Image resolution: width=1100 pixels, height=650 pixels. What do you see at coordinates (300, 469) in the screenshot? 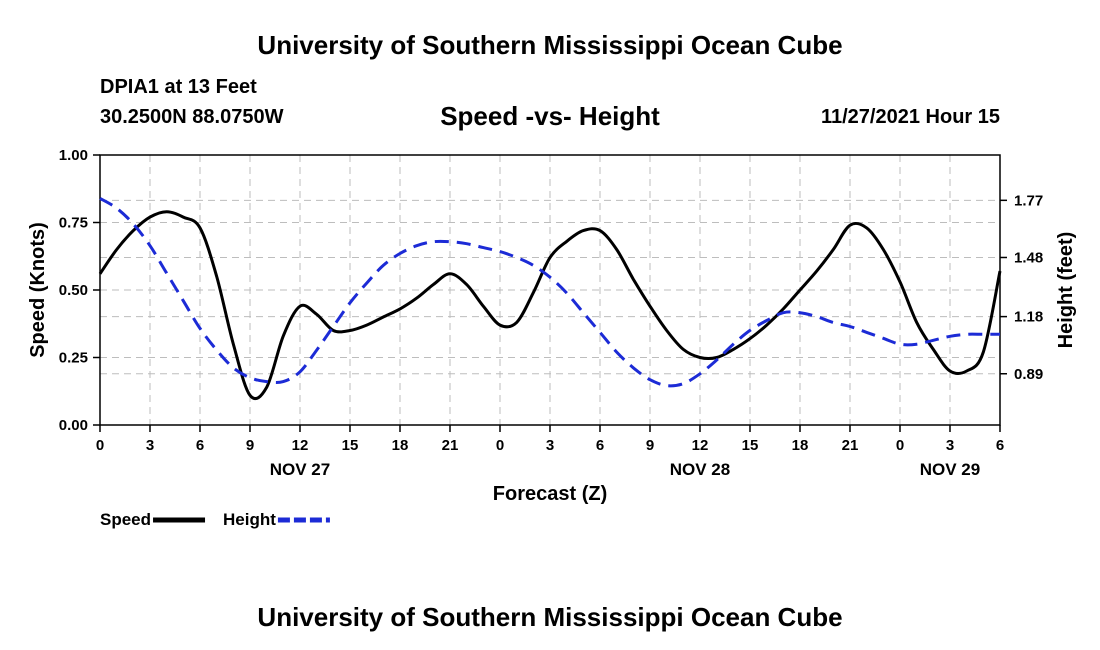
I see `date-label: NOV 27` at bounding box center [300, 469].